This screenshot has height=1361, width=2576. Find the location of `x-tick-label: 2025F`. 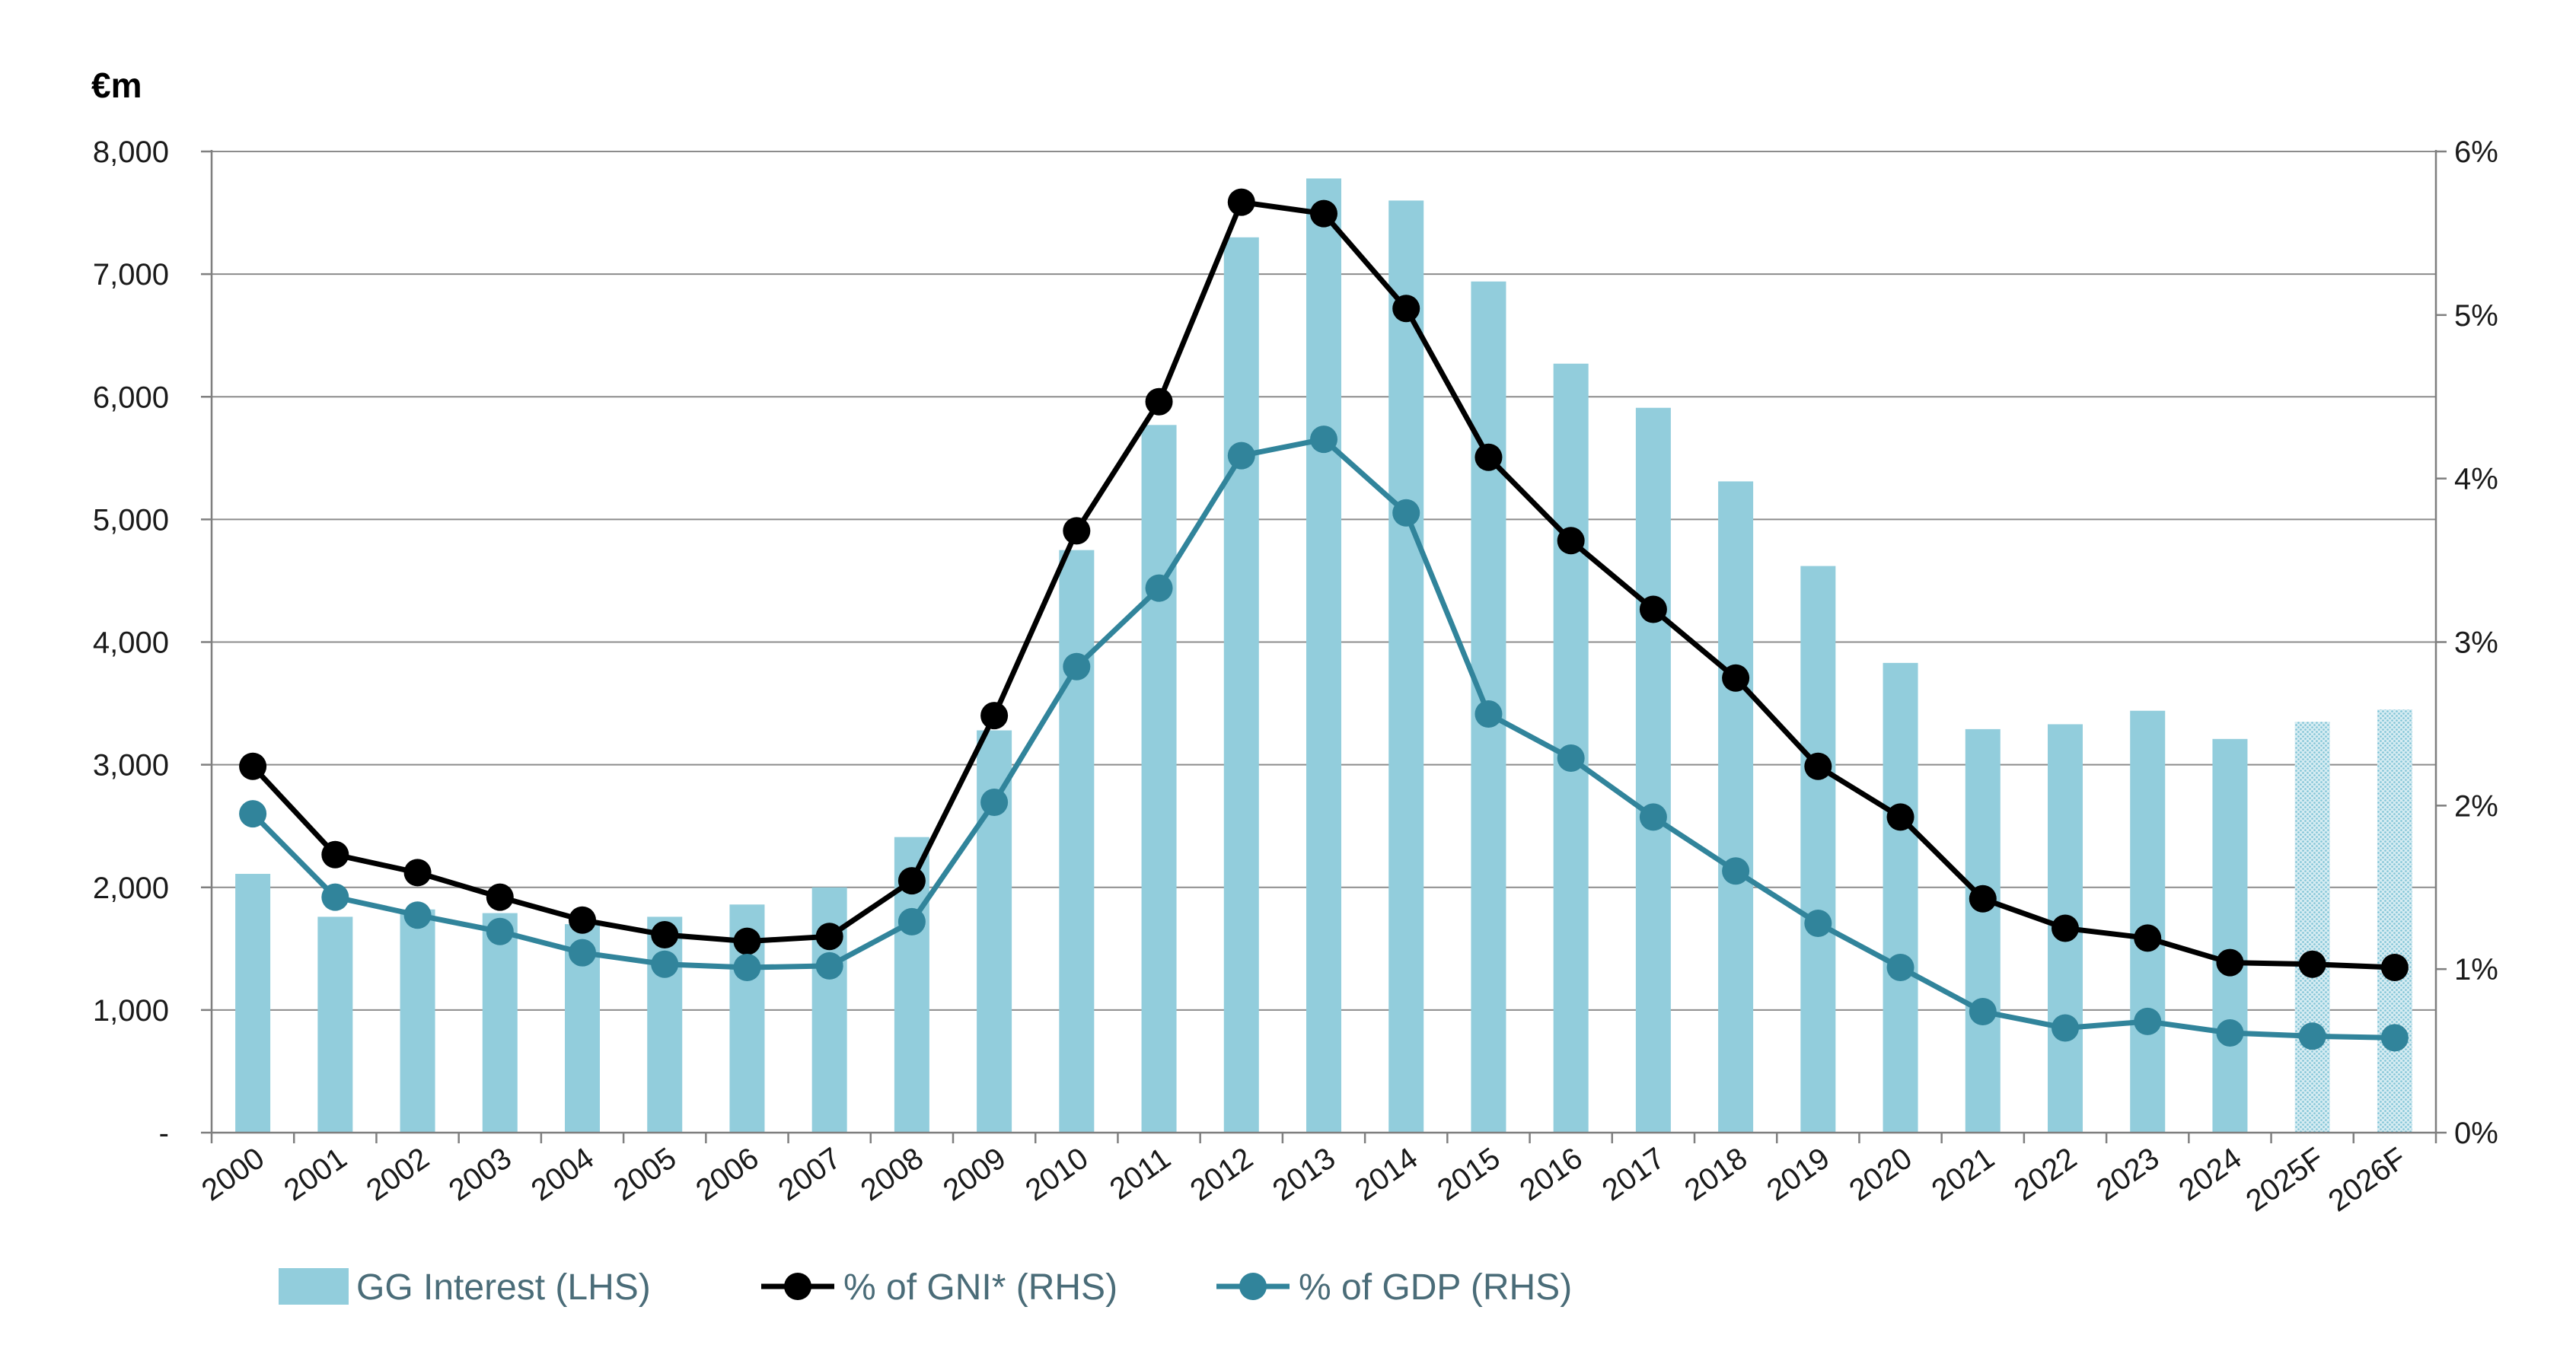

x-tick-label: 2025F is located at coordinates (2285, 1179).